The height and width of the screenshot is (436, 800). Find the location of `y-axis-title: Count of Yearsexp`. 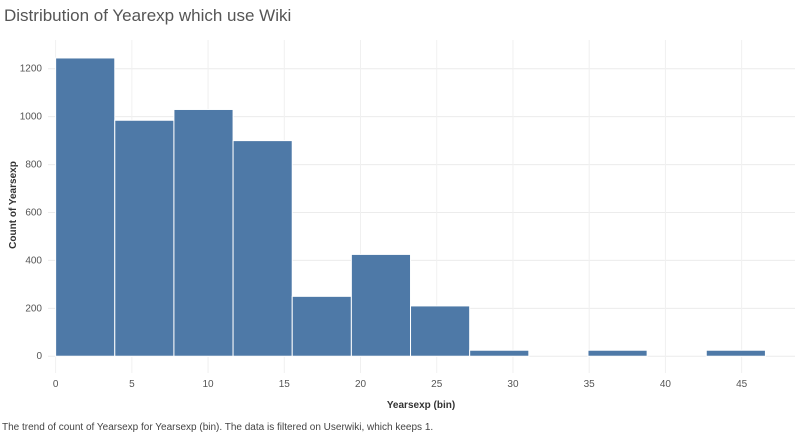

y-axis-title: Count of Yearsexp is located at coordinates (13, 205).